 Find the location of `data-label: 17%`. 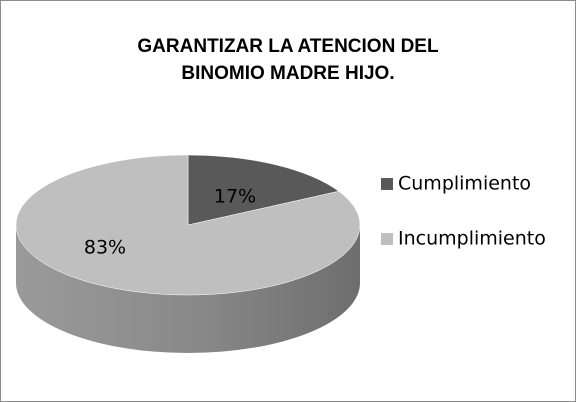

data-label: 17% is located at coordinates (235, 197).